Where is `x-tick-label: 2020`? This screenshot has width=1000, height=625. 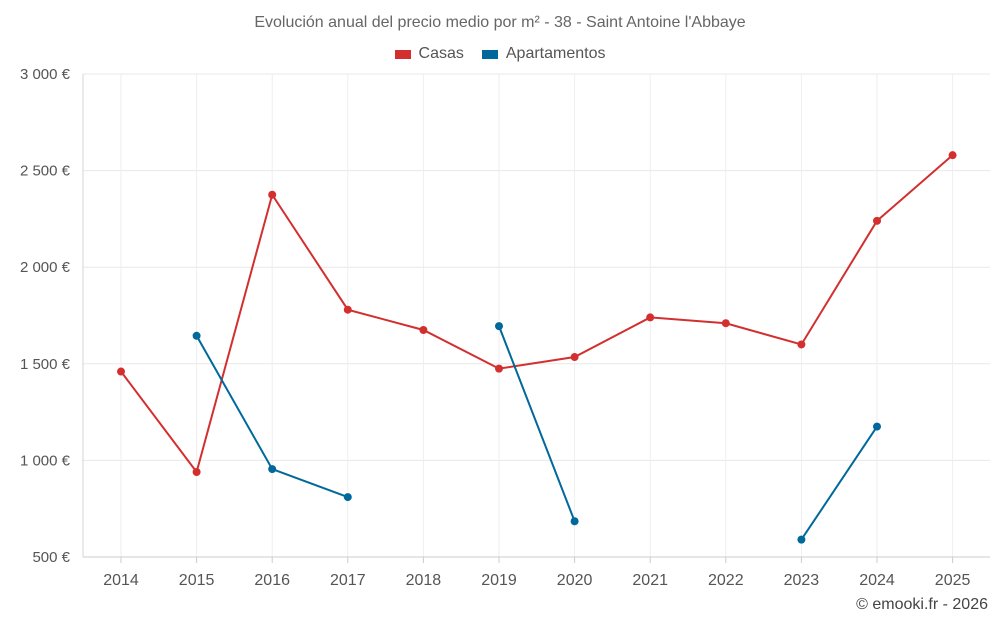
x-tick-label: 2020 is located at coordinates (575, 580).